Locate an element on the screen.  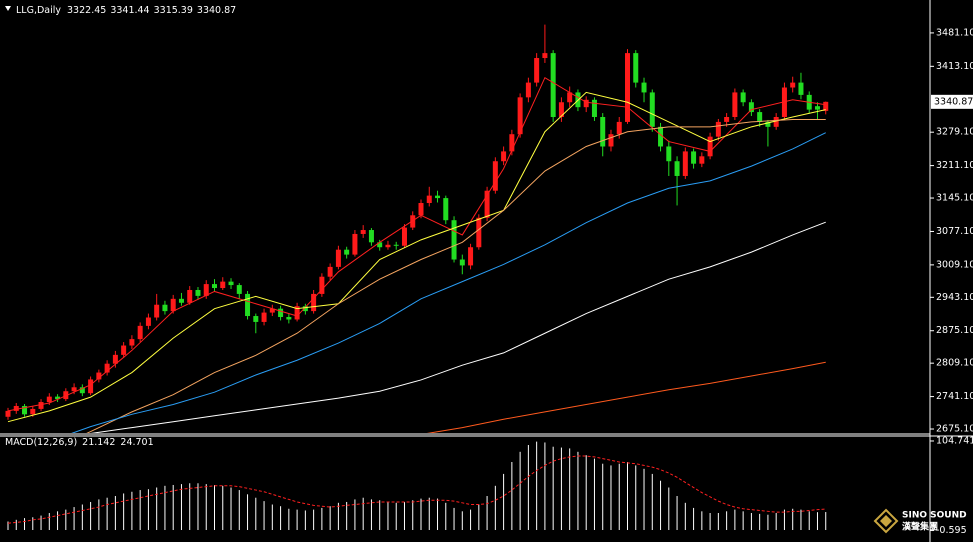
menu-arrow is located at coordinates (8, 8).